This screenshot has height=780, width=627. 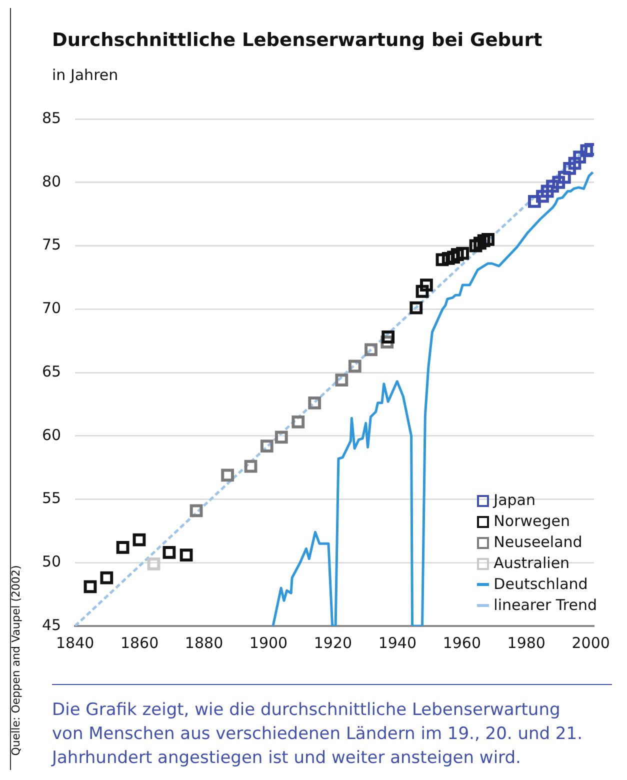 What do you see at coordinates (532, 521) in the screenshot?
I see `legend-label: Norwegen` at bounding box center [532, 521].